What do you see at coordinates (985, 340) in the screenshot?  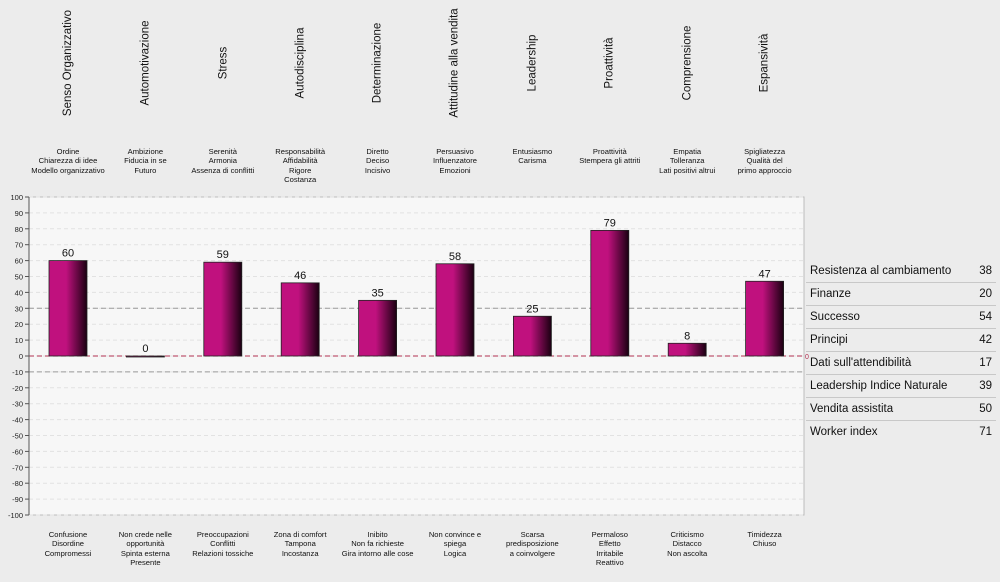 I see `stat-value: 42` at bounding box center [985, 340].